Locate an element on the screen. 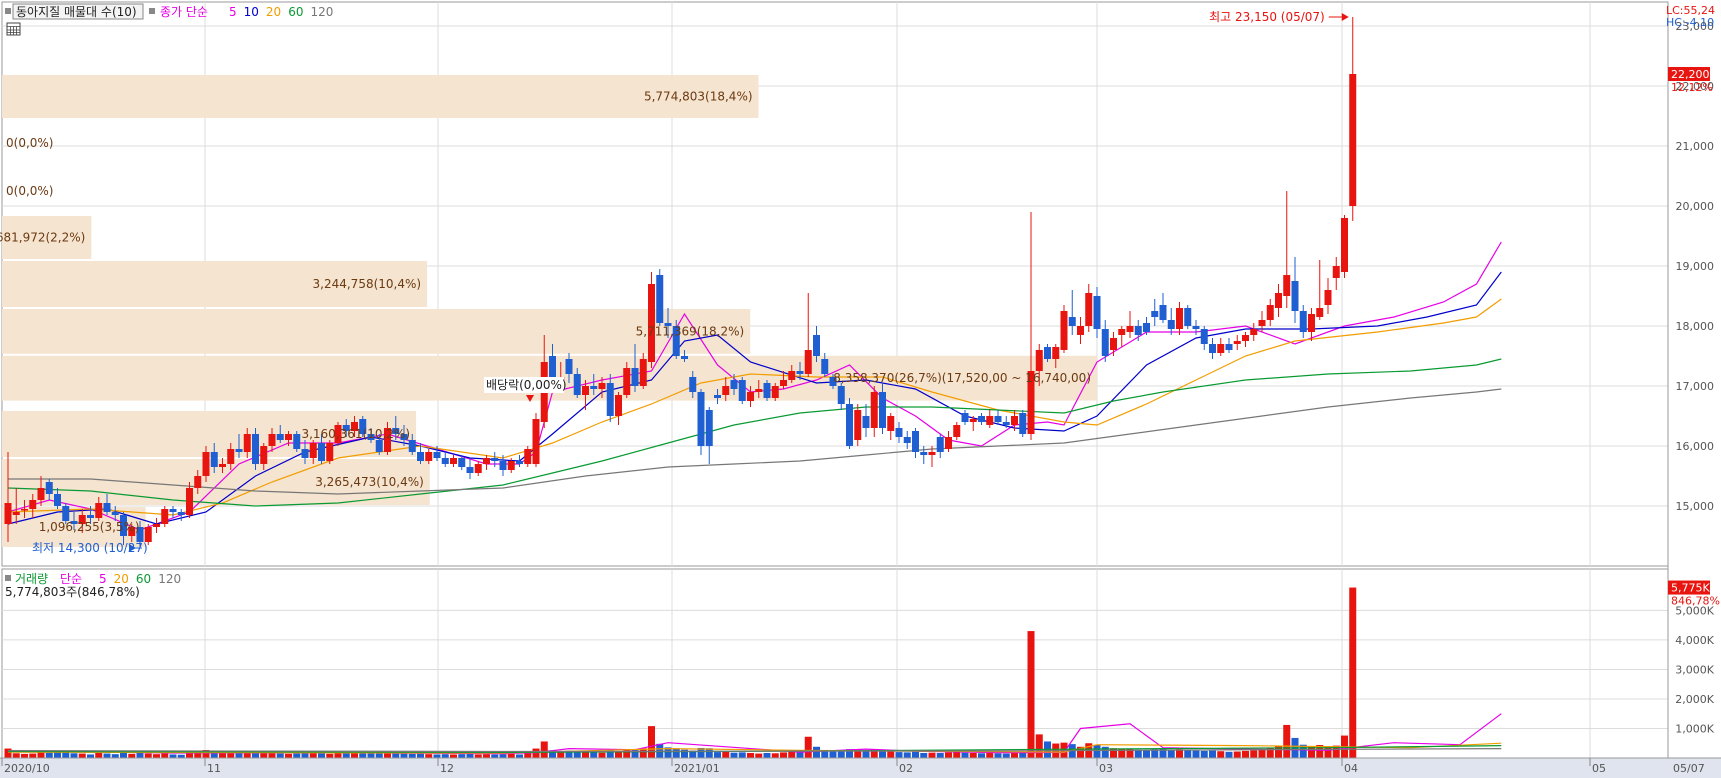  volume-profile-label: 1,096,255(3,5%) is located at coordinates (89, 527).